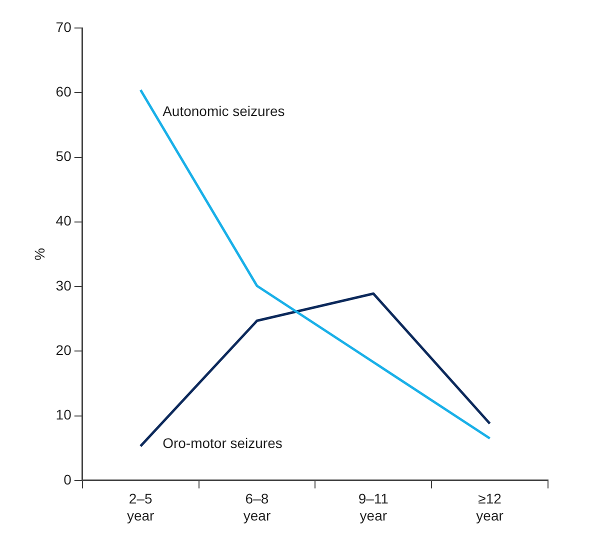  Describe the element at coordinates (64, 156) in the screenshot. I see `y-tick-label: 50` at that location.